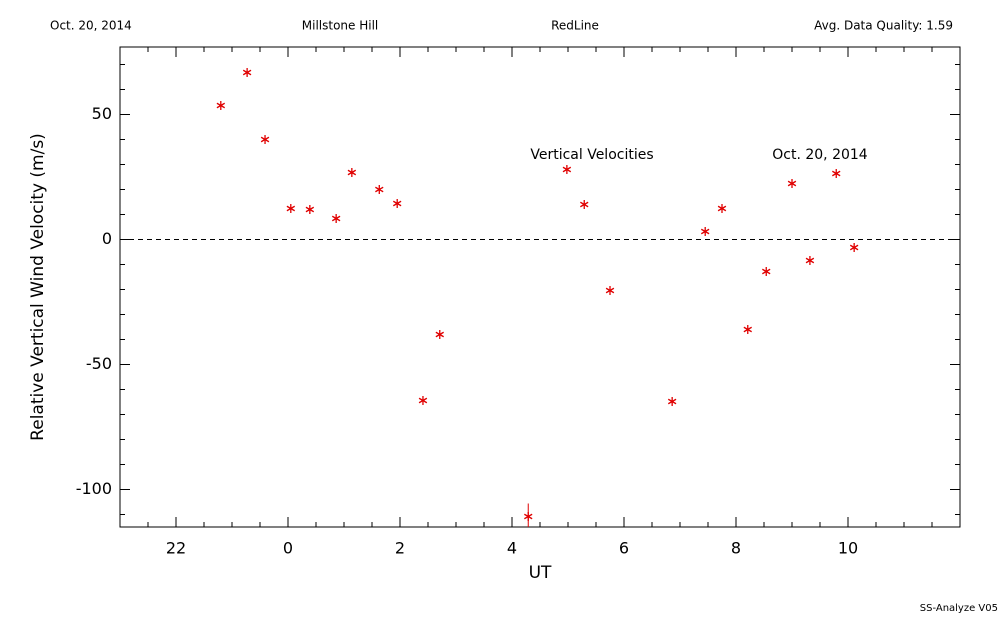  I want to click on x-tick-label: 2, so click(400, 548).